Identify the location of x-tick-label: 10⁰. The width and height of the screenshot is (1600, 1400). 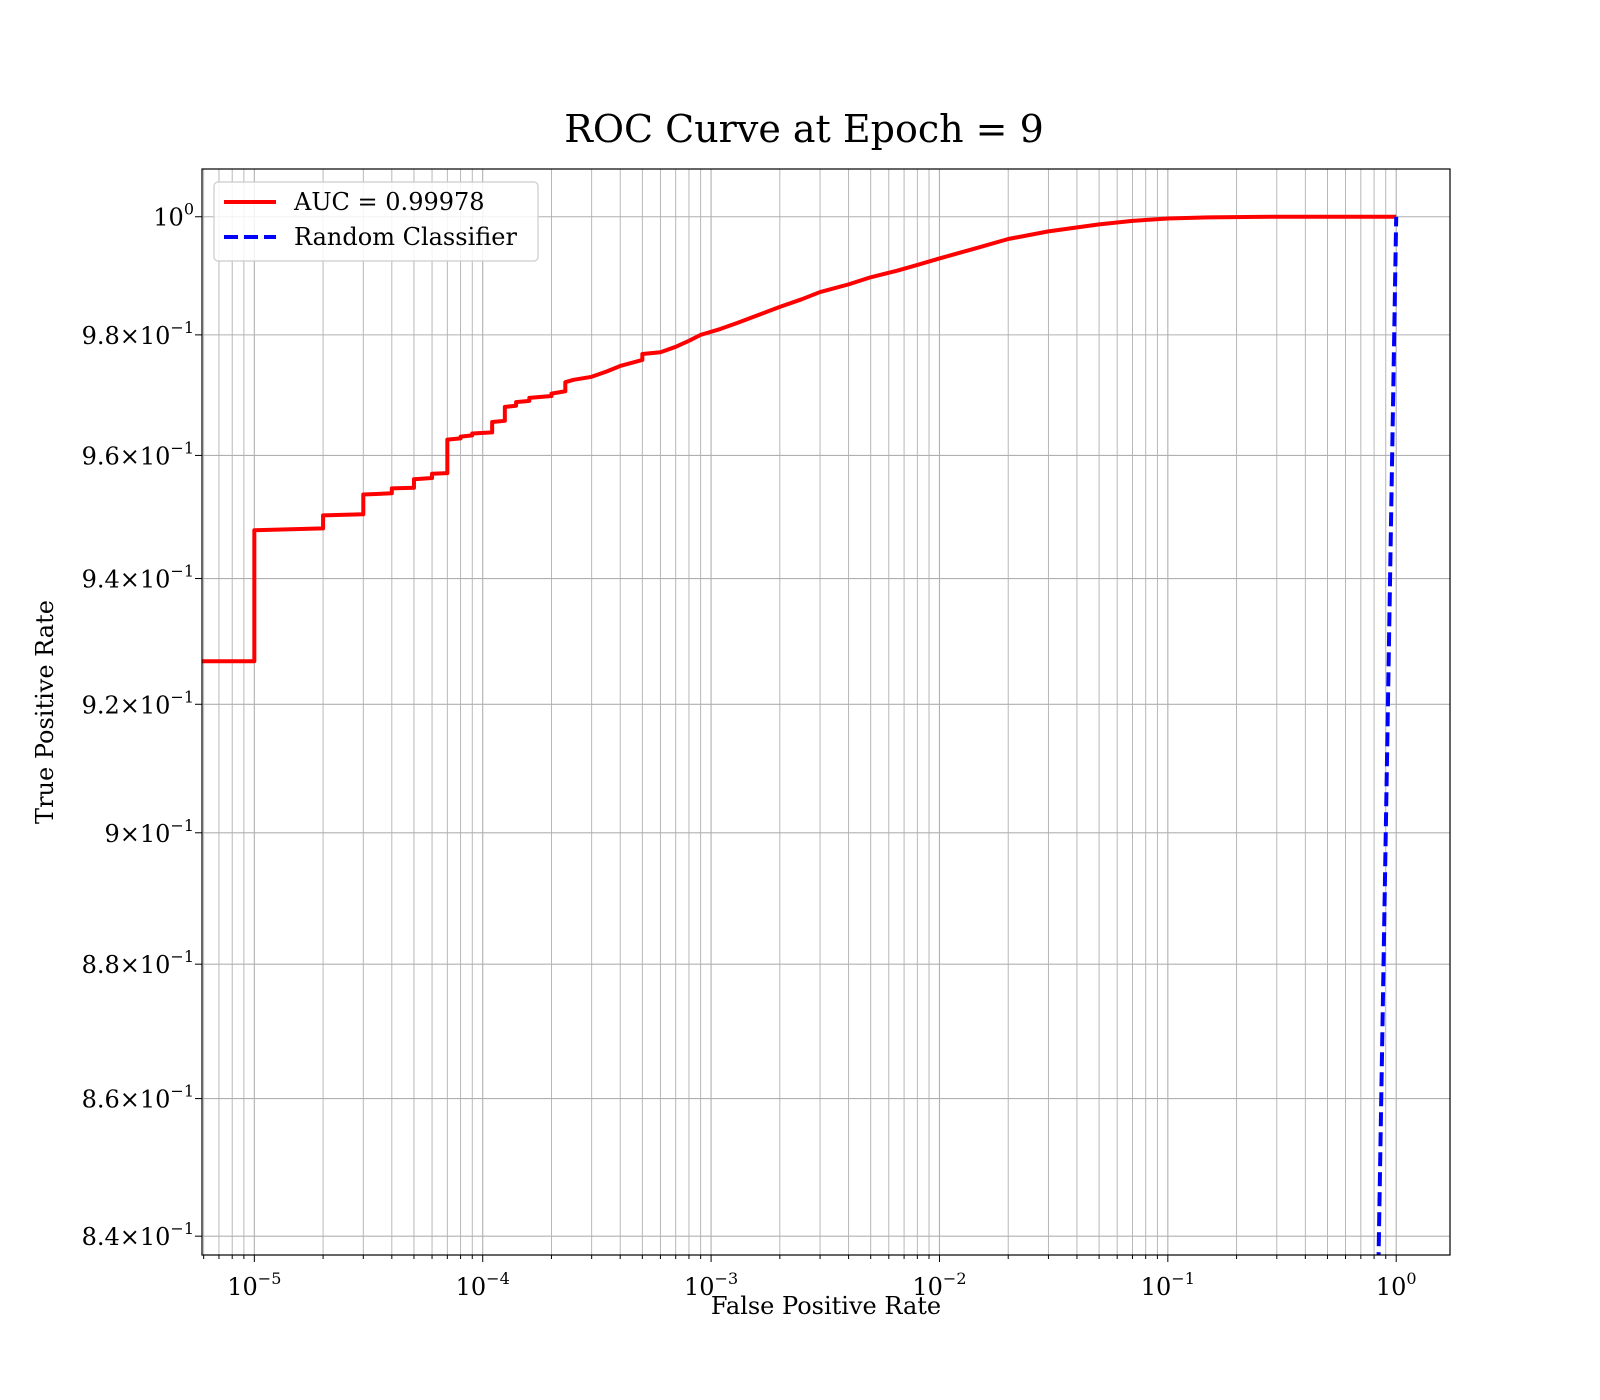
(1396, 1285).